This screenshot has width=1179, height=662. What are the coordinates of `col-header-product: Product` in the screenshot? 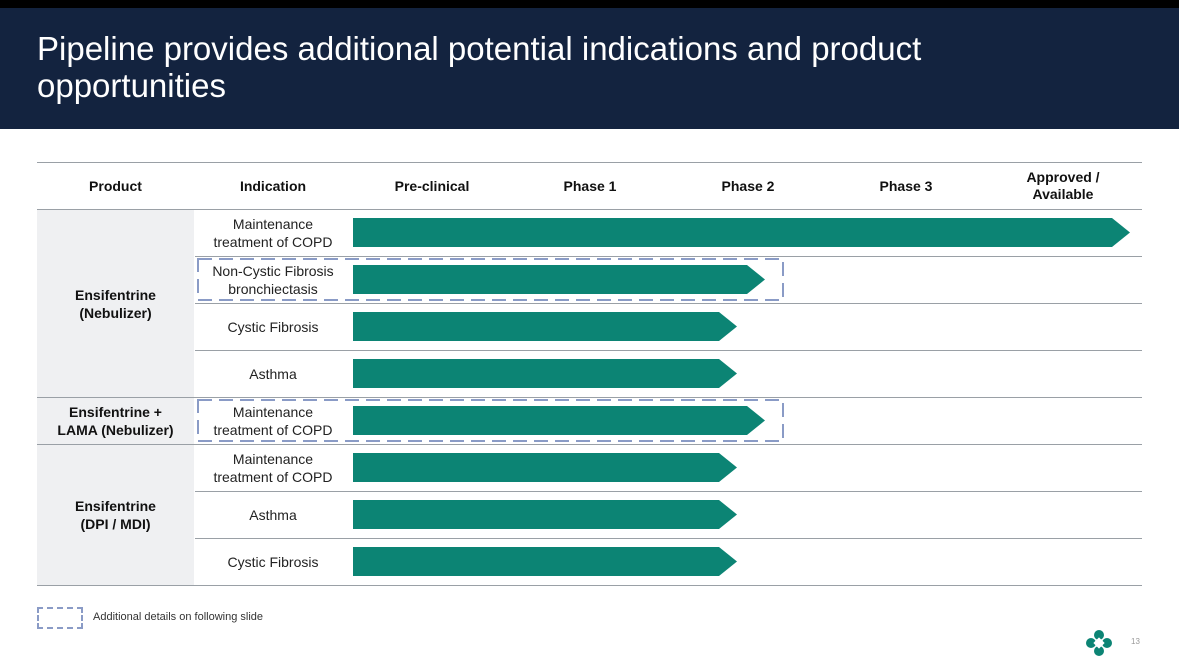 It's located at (115, 185).